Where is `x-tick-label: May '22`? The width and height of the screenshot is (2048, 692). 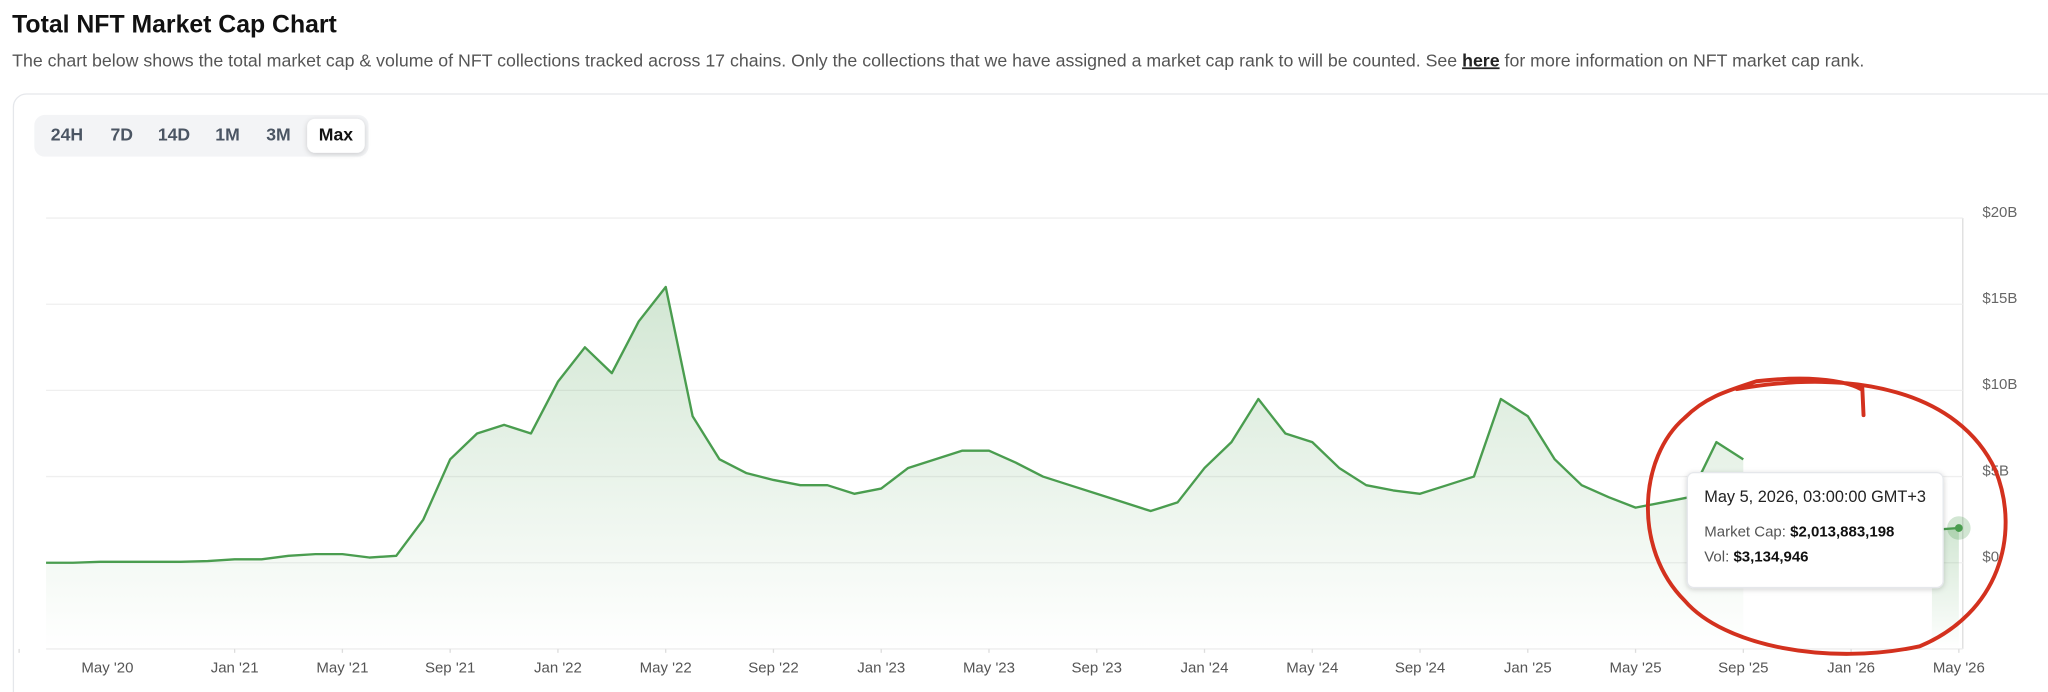
x-tick-label: May '22 is located at coordinates (666, 667).